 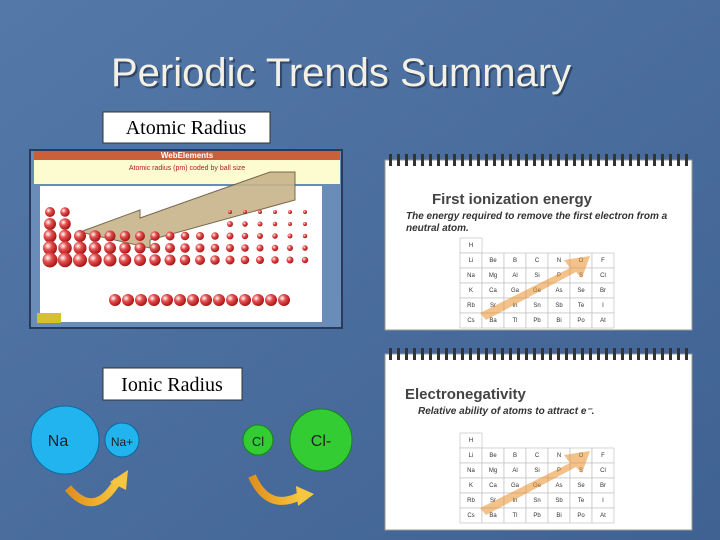 What do you see at coordinates (122, 442) in the screenshot?
I see `ion-label: Na+` at bounding box center [122, 442].